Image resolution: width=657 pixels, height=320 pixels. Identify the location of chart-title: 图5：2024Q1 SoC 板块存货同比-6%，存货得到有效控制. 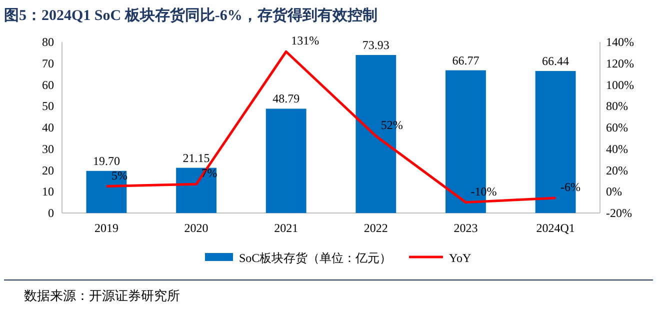
(191, 15).